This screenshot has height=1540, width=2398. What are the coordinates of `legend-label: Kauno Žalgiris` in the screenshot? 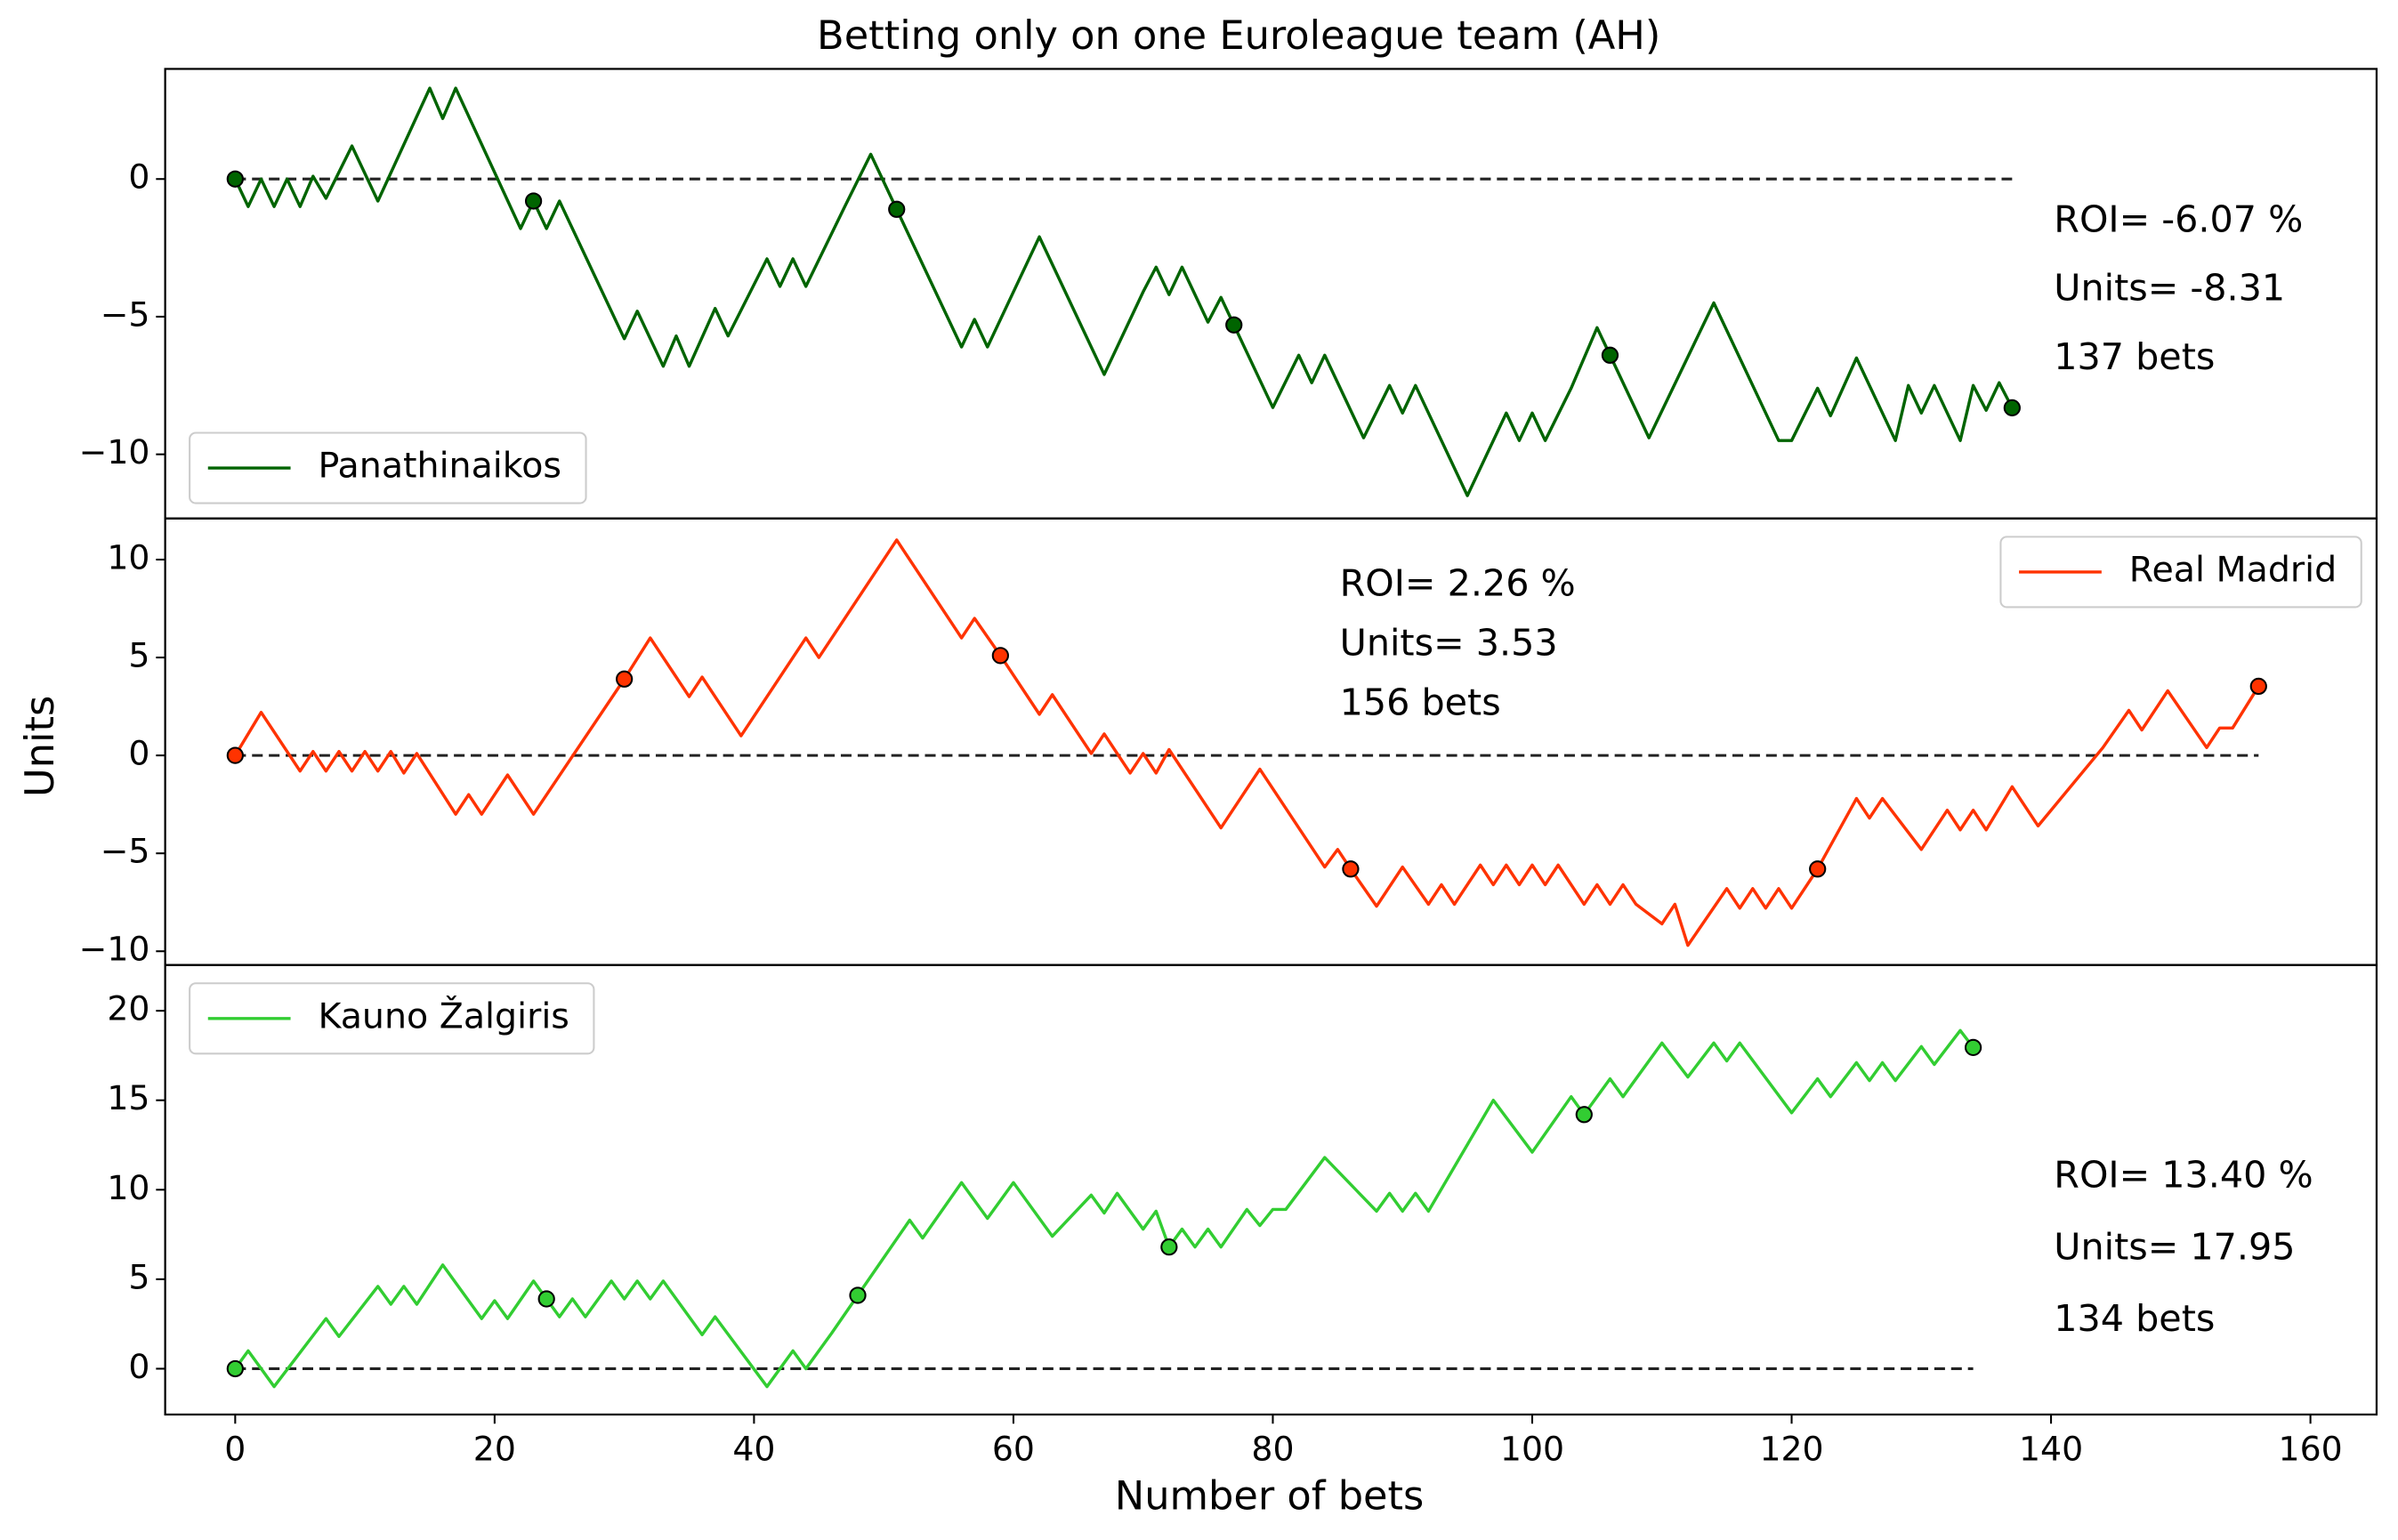 It's located at (444, 1015).